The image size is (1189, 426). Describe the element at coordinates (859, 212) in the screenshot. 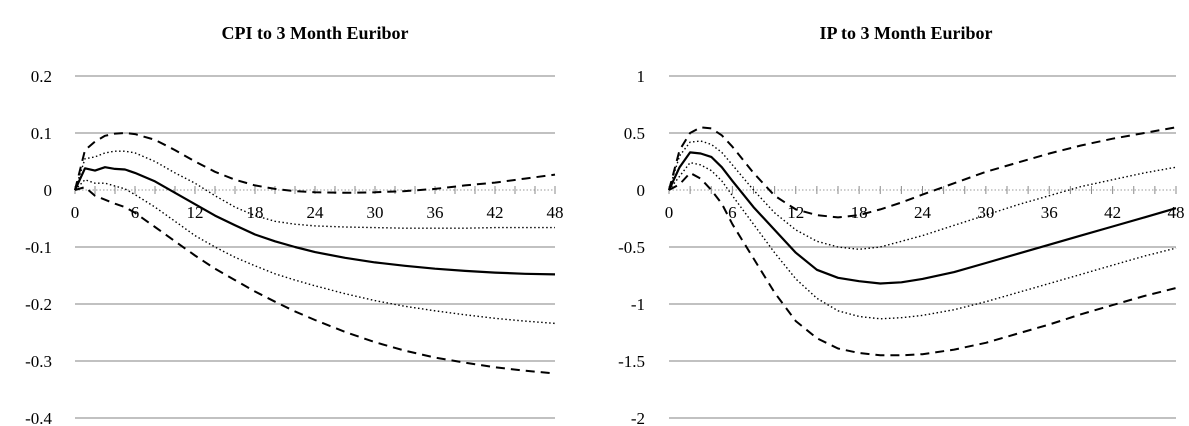

I see `x-tick-label: 18` at that location.